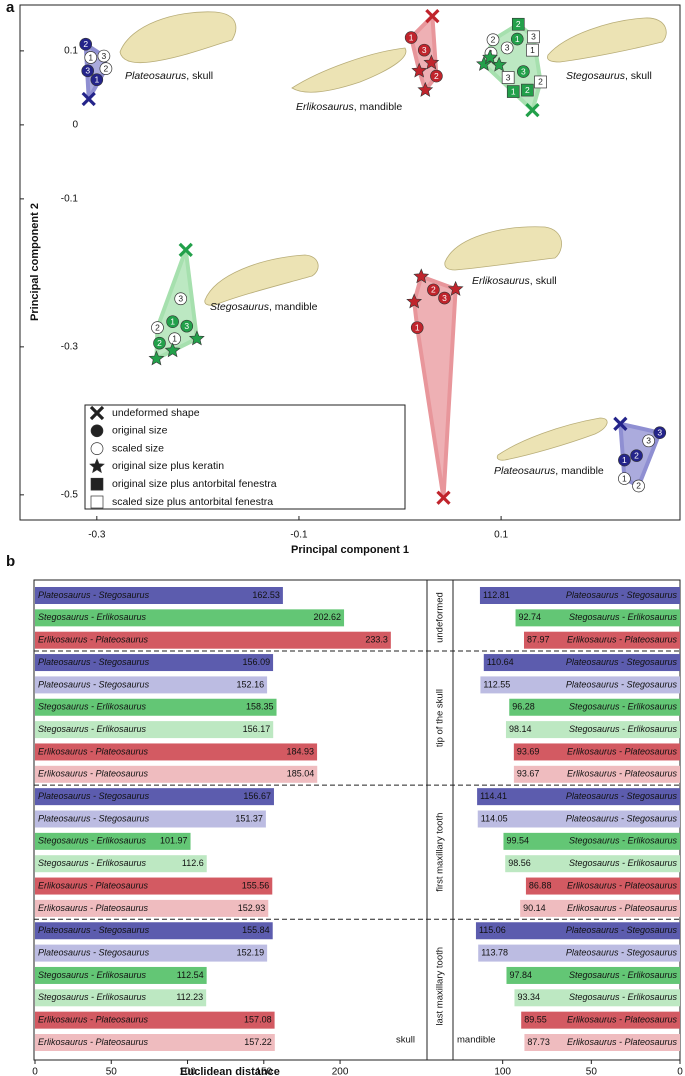  What do you see at coordinates (190, 975) in the screenshot?
I see `value-label: 112.54` at bounding box center [190, 975].